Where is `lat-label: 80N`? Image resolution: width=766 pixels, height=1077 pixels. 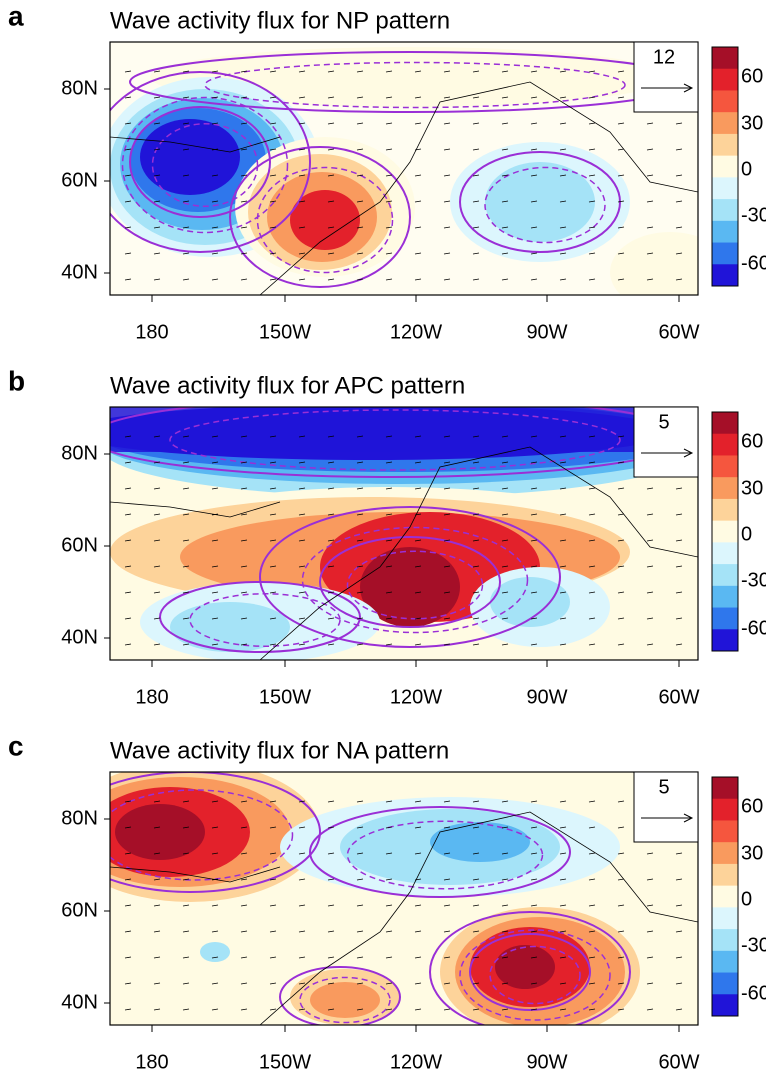 lat-label: 80N is located at coordinates (79, 88).